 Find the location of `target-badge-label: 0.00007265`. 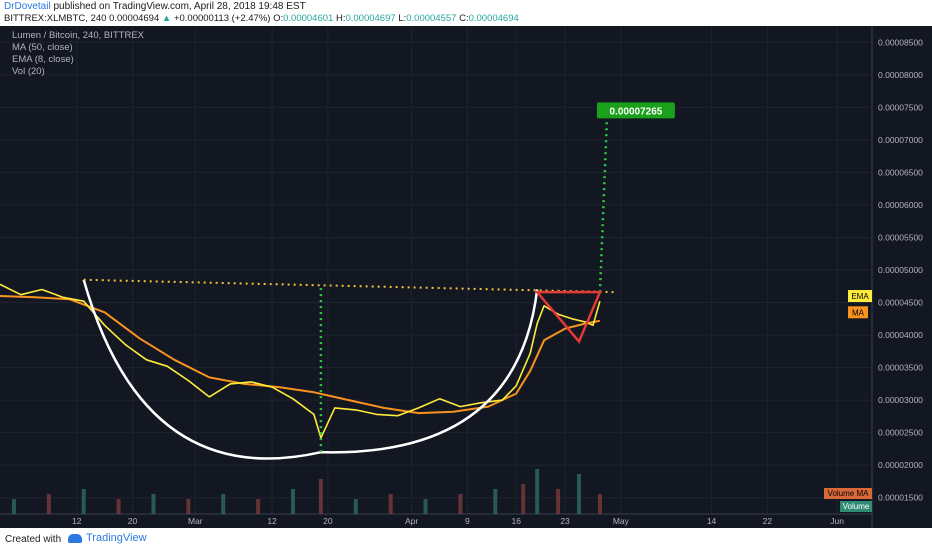

target-badge-label: 0.00007265 is located at coordinates (635, 111).